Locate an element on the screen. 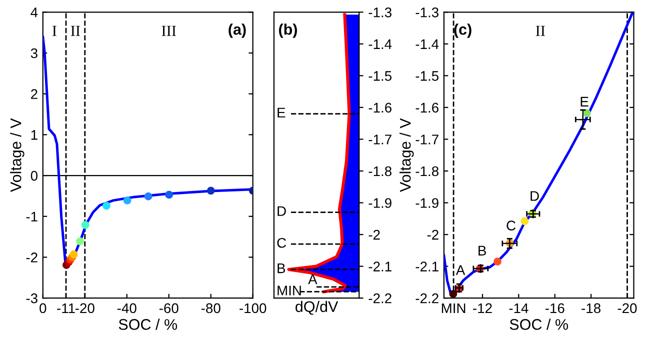 The image size is (650, 347). x-tick-label: -40 is located at coordinates (126, 308).